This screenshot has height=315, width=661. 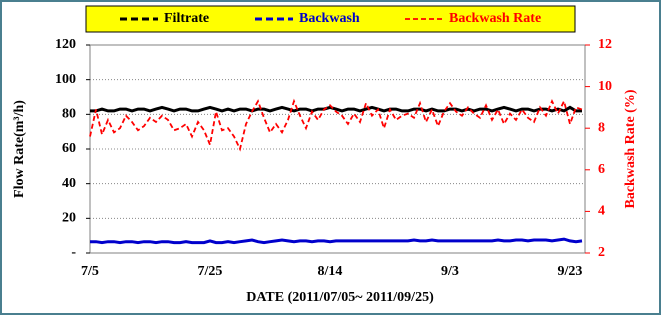 I want to click on legend-label: Filtrate, so click(x=186, y=18).